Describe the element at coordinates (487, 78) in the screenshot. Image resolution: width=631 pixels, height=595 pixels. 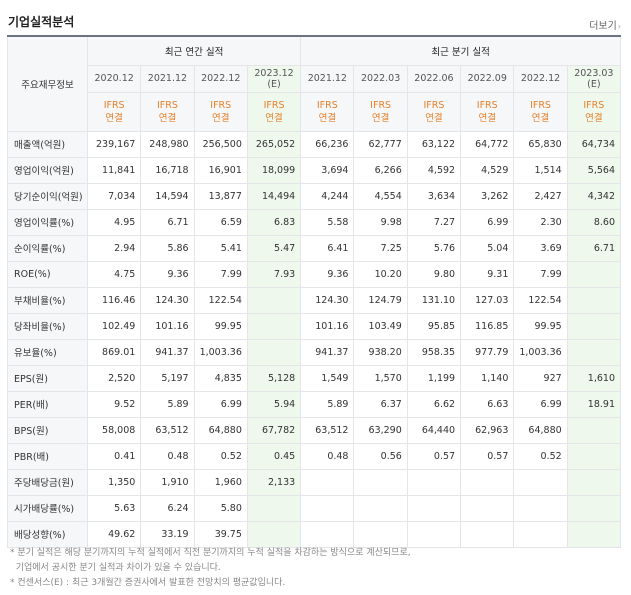
I see `column-date: 2022.09` at that location.